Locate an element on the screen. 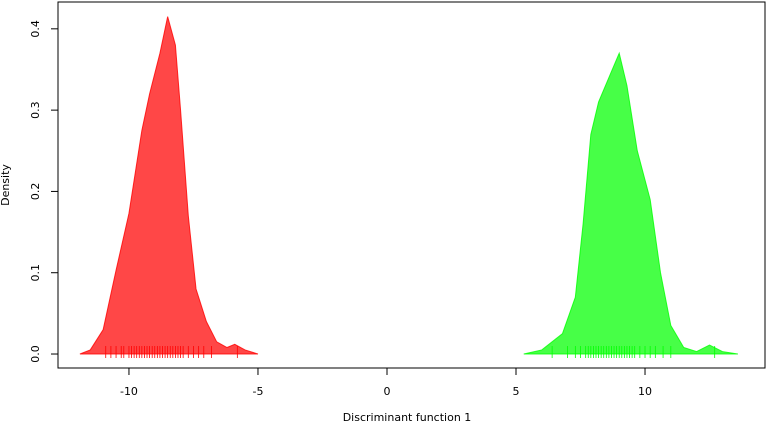 This screenshot has height=423, width=767. y-tick-label: 0.4 is located at coordinates (35, 29).